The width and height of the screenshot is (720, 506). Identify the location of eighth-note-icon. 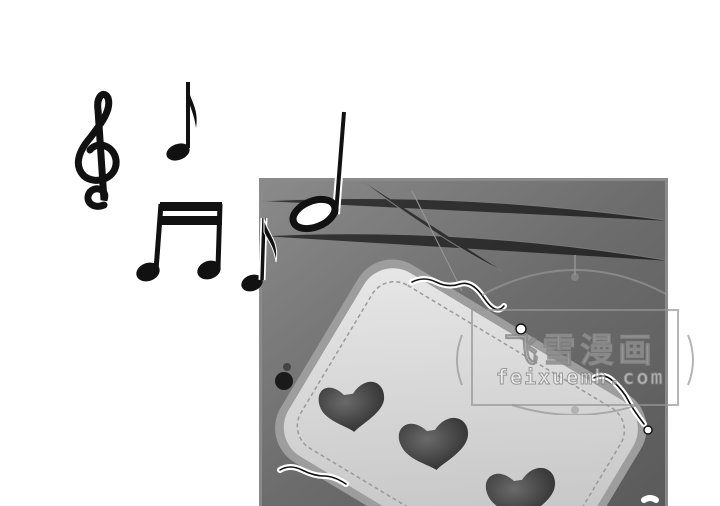
(181, 121).